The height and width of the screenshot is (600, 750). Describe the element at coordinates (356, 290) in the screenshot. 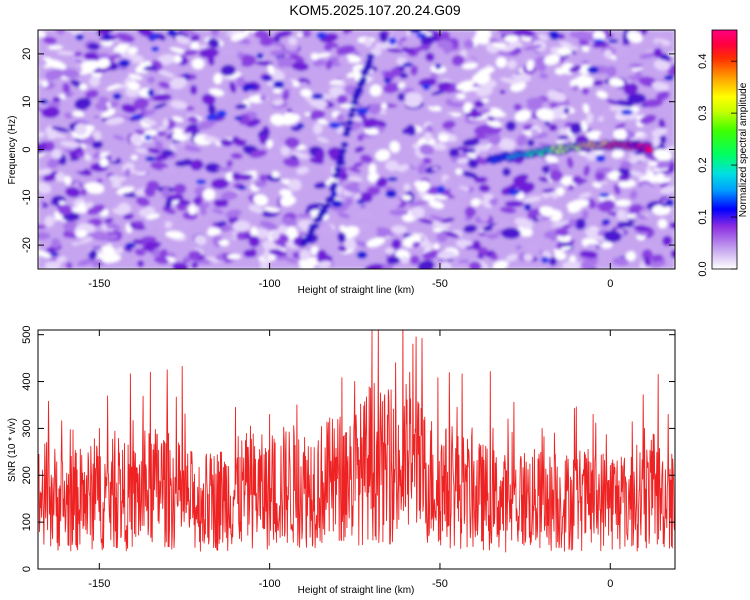

I see `spectrogram-xlabel: Height of straight line (km)` at that location.